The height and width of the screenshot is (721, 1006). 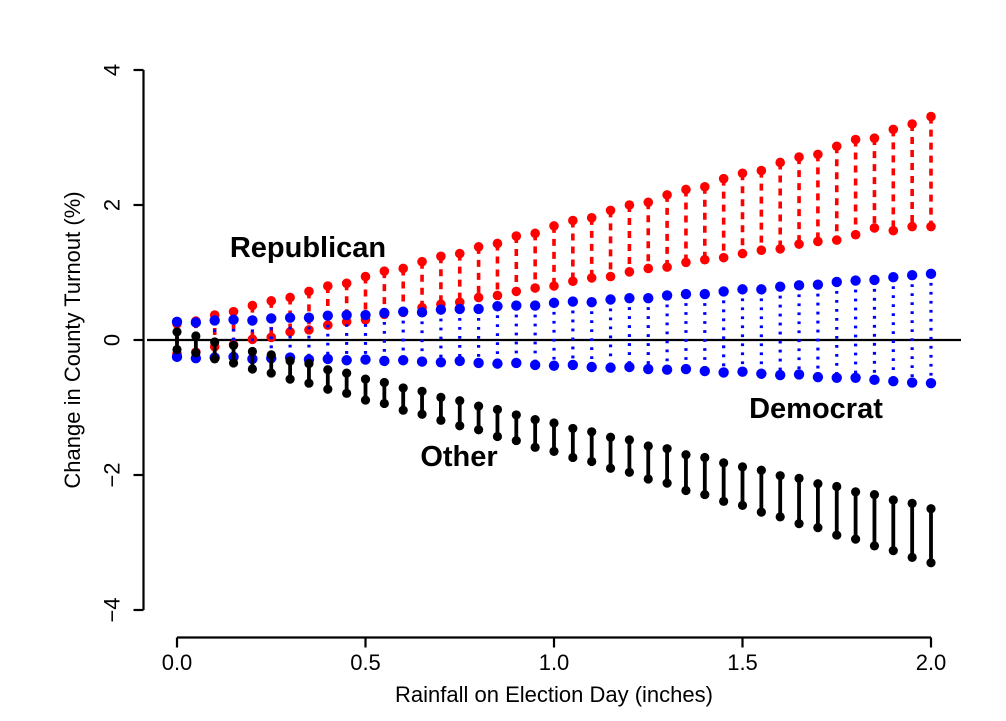 What do you see at coordinates (112, 609) in the screenshot?
I see `y-tick-label: −4` at bounding box center [112, 609].